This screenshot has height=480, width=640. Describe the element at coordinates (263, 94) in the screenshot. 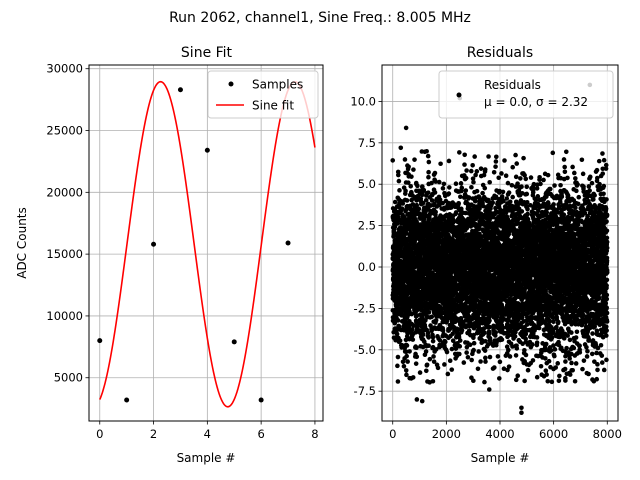

I see `sine-fit-legend: Samples Sine fit` at that location.